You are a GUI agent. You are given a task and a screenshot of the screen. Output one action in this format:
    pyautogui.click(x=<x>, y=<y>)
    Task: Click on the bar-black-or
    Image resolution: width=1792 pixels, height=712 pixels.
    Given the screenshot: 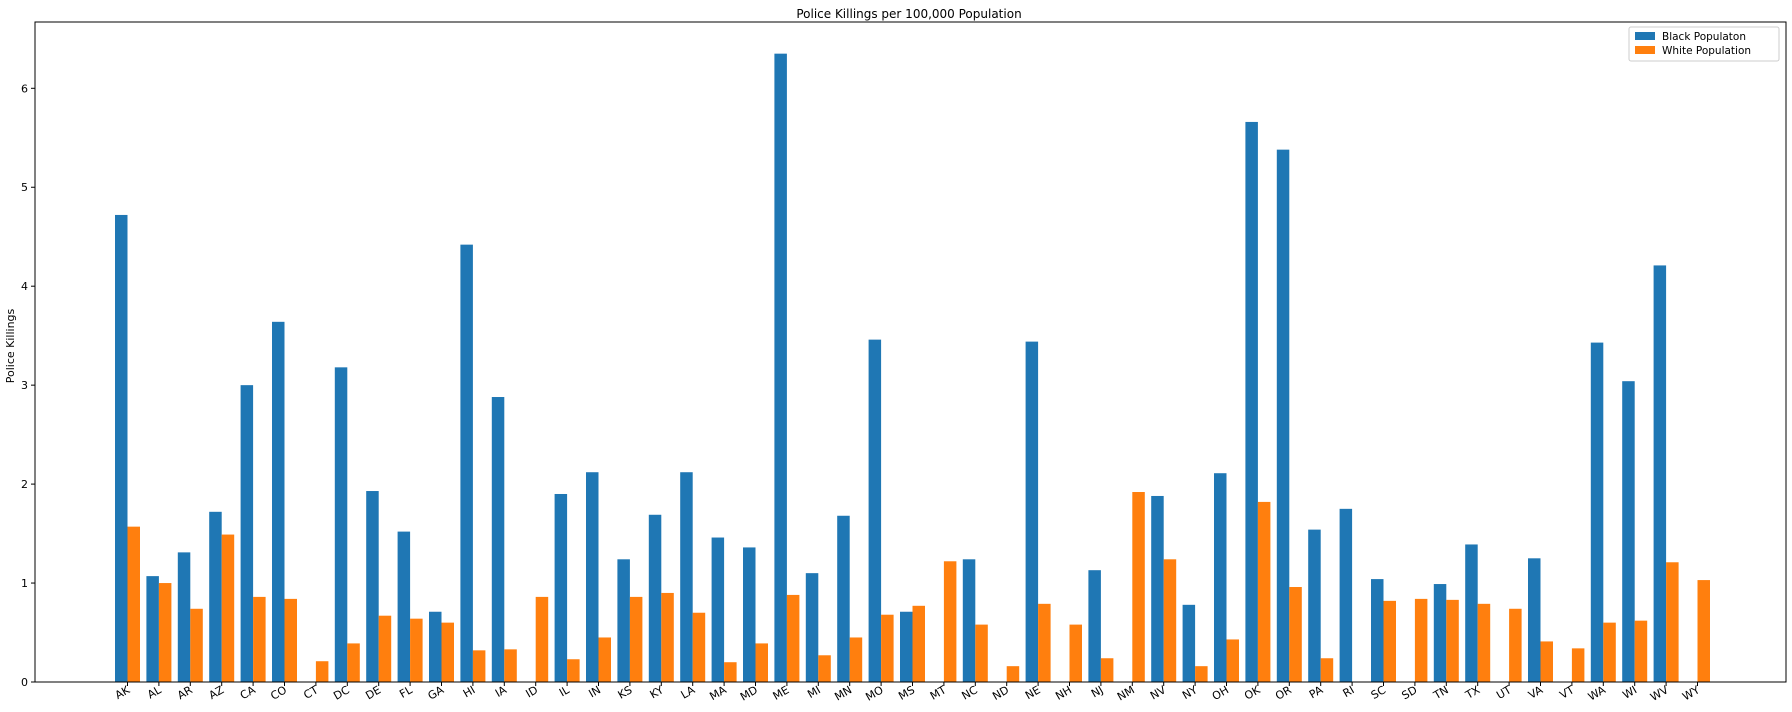 What is the action you would take?
    pyautogui.click(x=1283, y=415)
    